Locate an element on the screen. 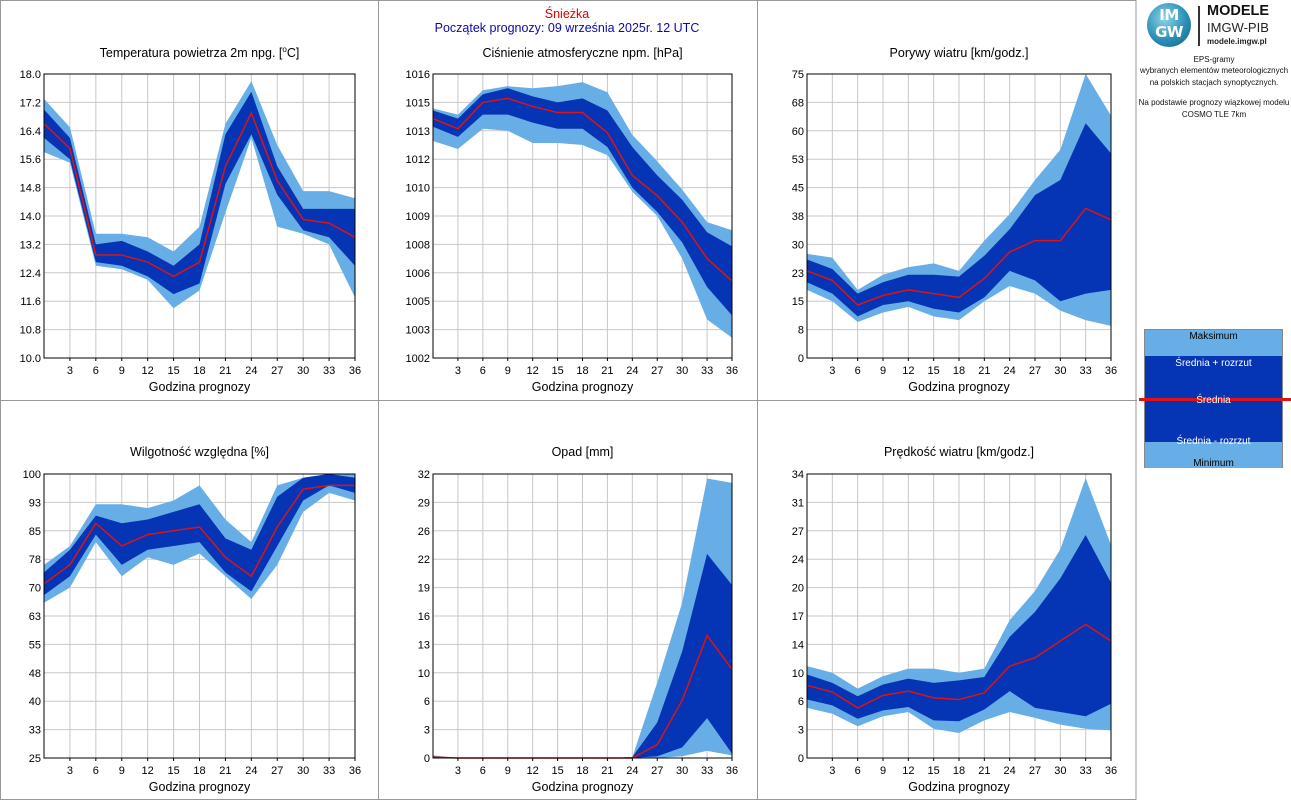  y-tick-label: 10.0 is located at coordinates (30, 359).